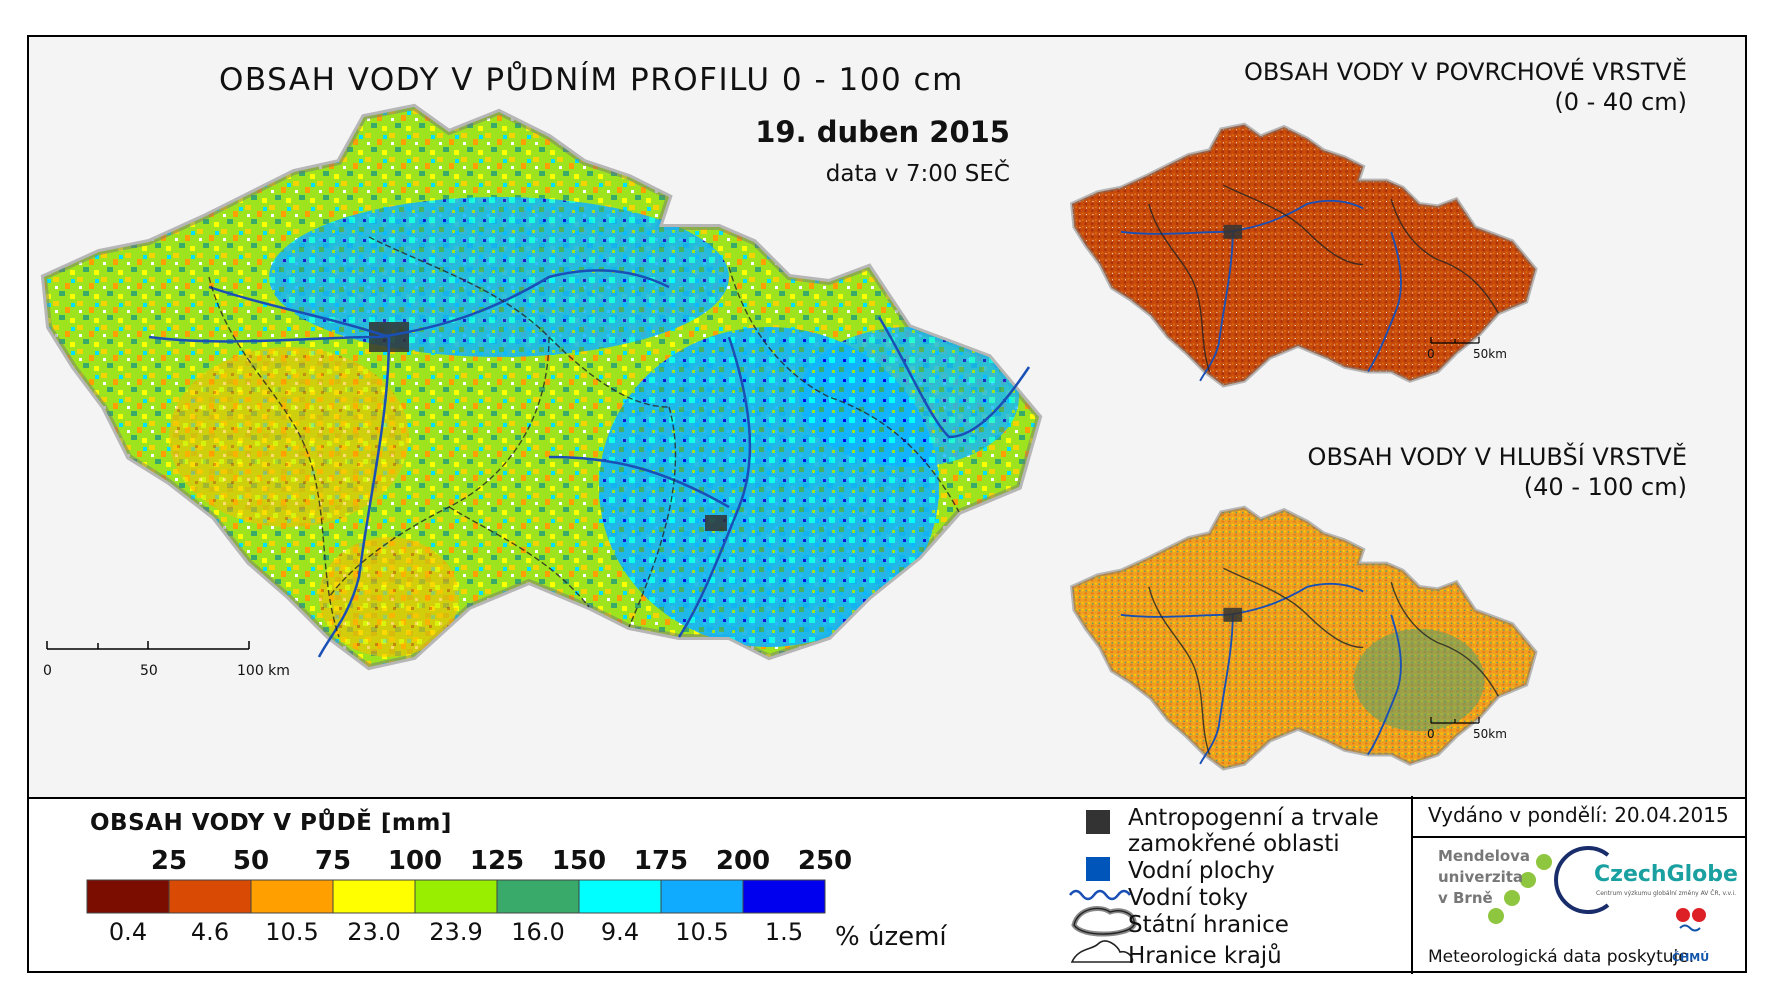 This screenshot has height=1003, width=1772. Describe the element at coordinates (333, 861) in the screenshot. I see `legend-threshold-label: 75` at that location.